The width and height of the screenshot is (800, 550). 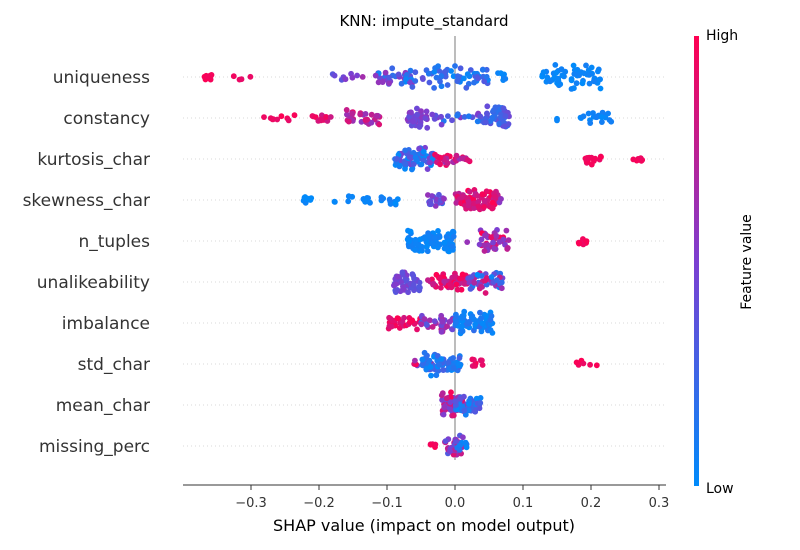 I want to click on x-axis-ticks: −0.3 −0.2 −0.1 0.0 0.1 0.2 0.3, so click(x=452, y=498).